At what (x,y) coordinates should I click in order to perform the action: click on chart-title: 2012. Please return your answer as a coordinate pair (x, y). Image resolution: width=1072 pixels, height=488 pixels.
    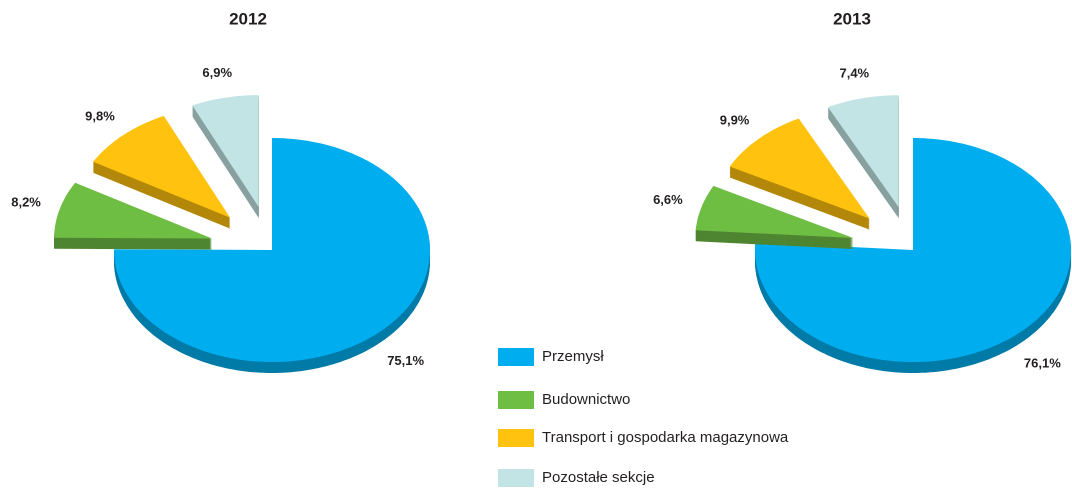
    Looking at the image, I should click on (248, 18).